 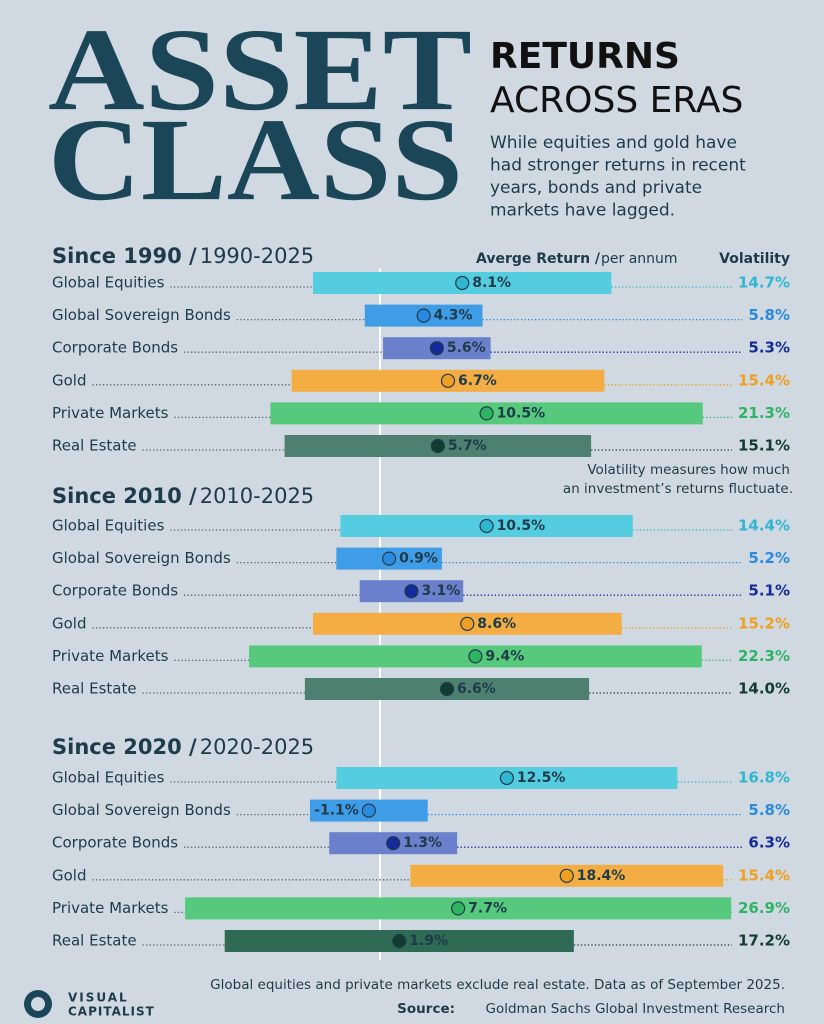 I want to click on volatility-label: 14.7%, so click(x=764, y=283).